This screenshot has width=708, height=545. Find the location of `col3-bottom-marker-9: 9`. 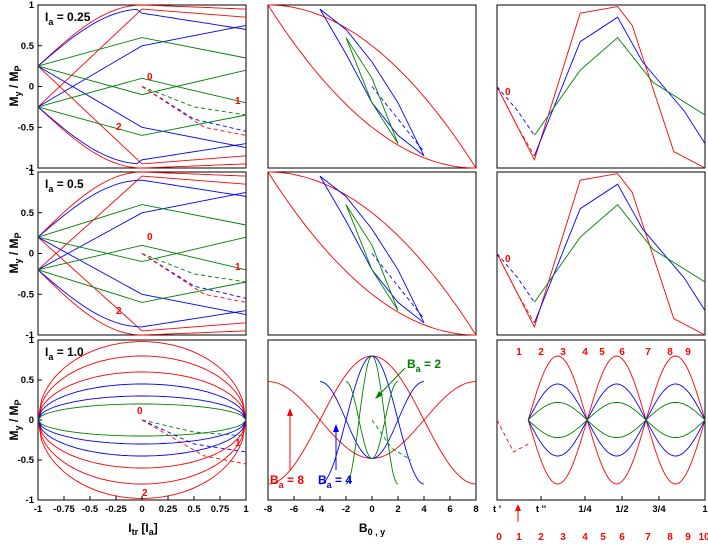

col3-bottom-marker-9: 9 is located at coordinates (688, 537).